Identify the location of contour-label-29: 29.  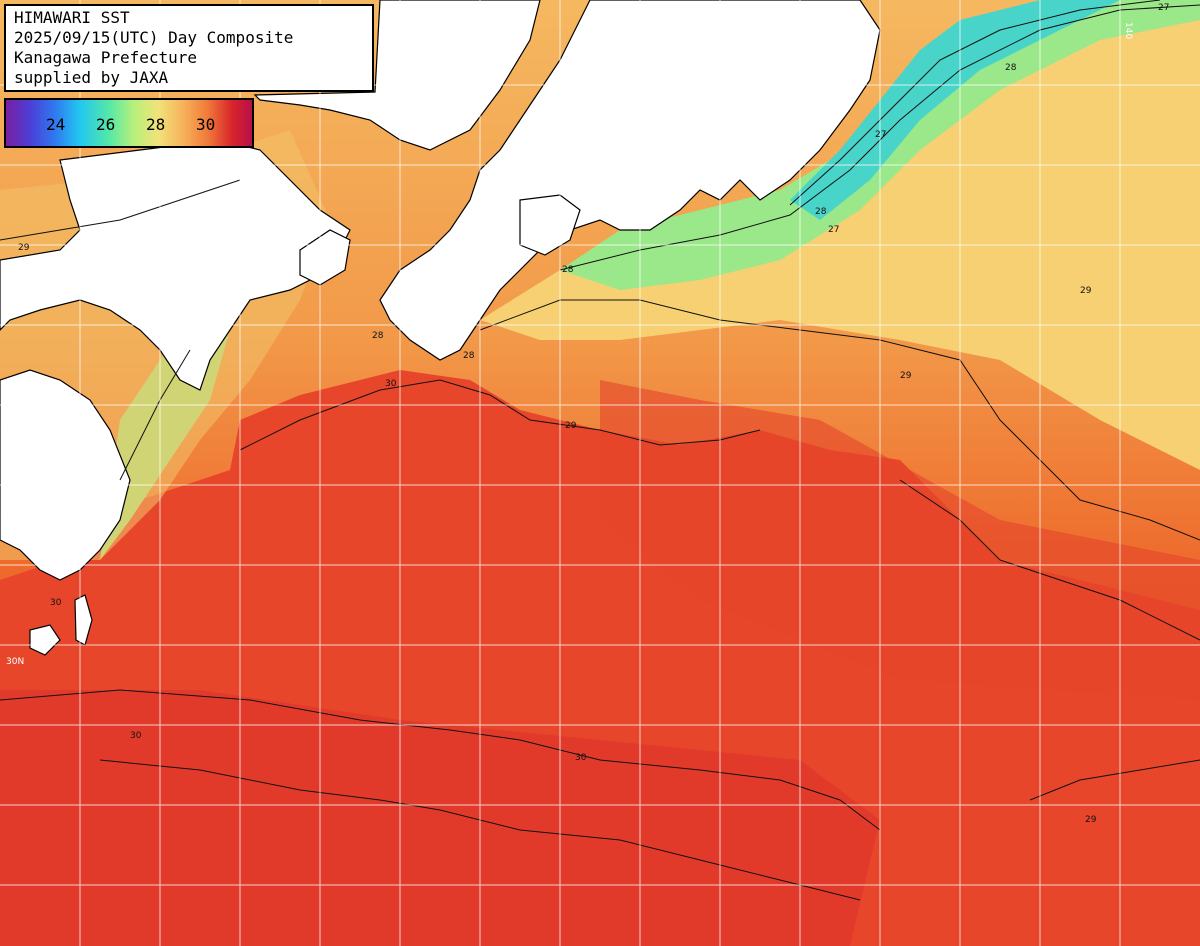
(571, 426).